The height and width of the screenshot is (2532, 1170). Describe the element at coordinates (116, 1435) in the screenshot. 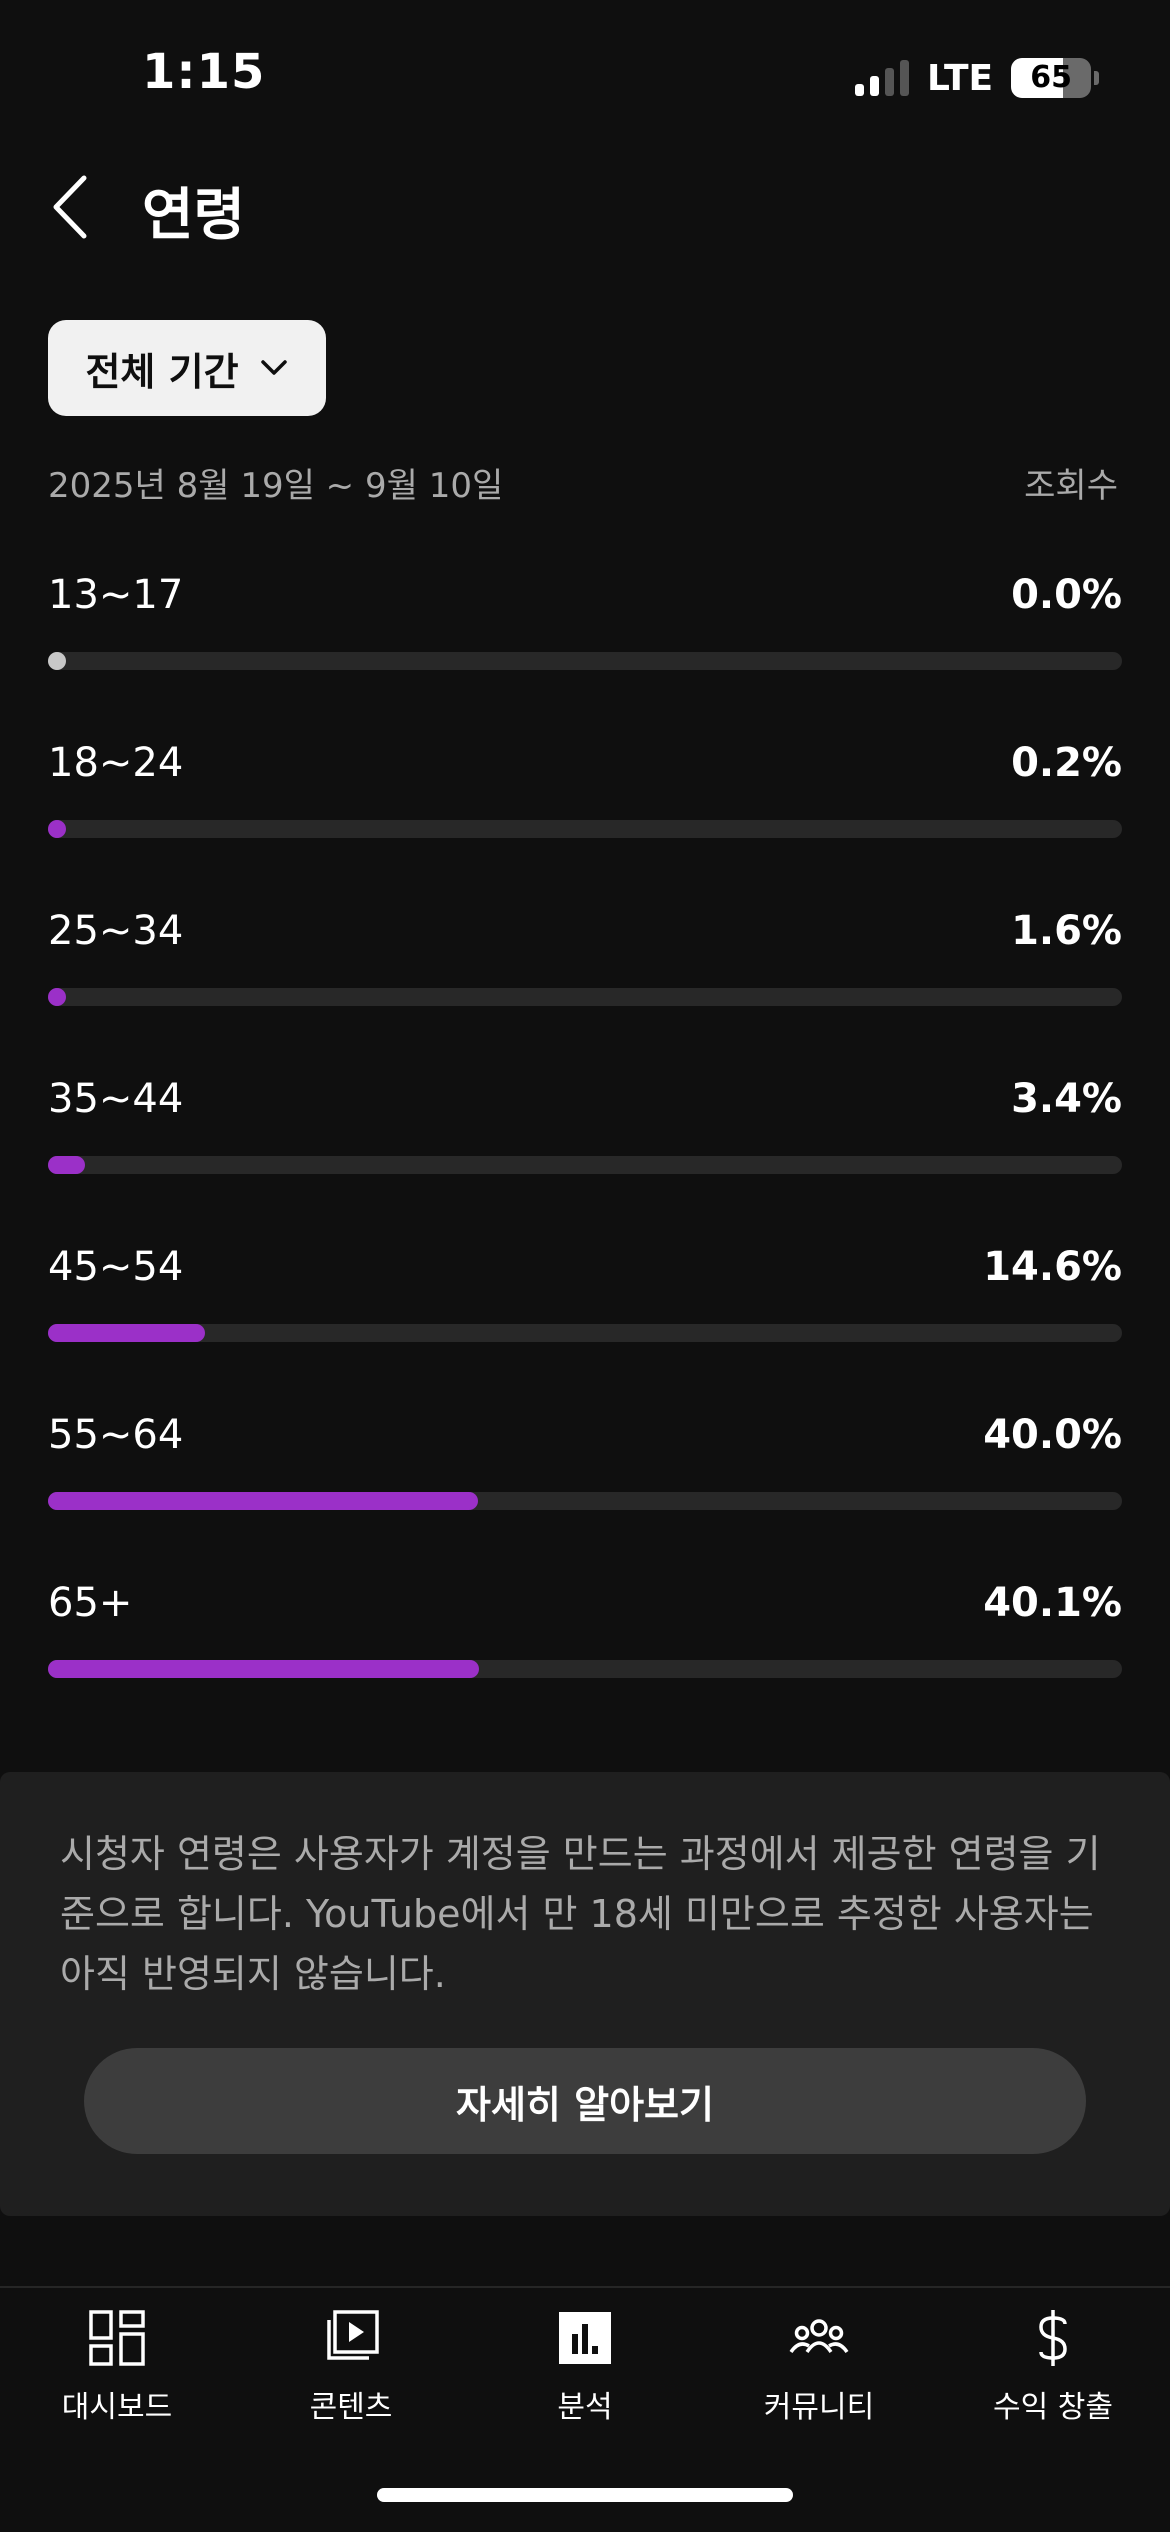

I see `age-label: 55~64` at that location.